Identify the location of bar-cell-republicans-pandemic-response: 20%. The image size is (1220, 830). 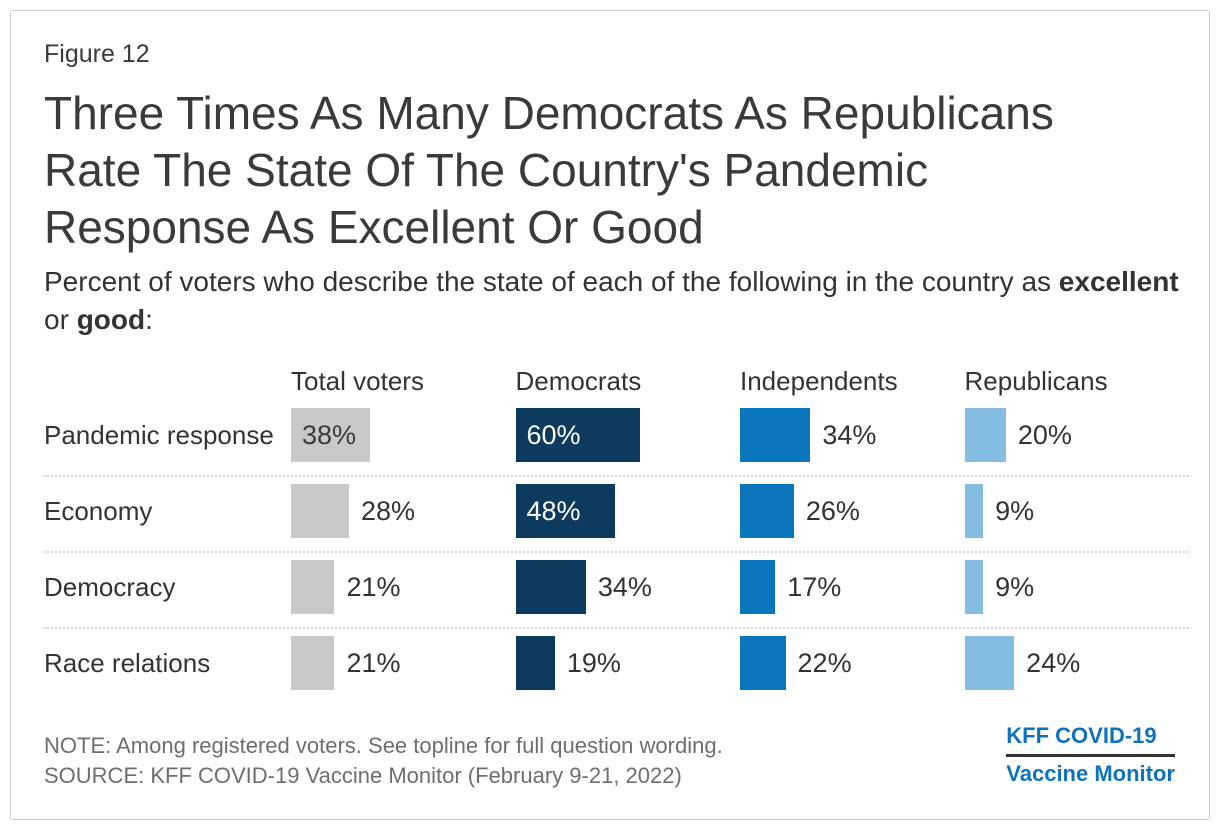
(1077, 446).